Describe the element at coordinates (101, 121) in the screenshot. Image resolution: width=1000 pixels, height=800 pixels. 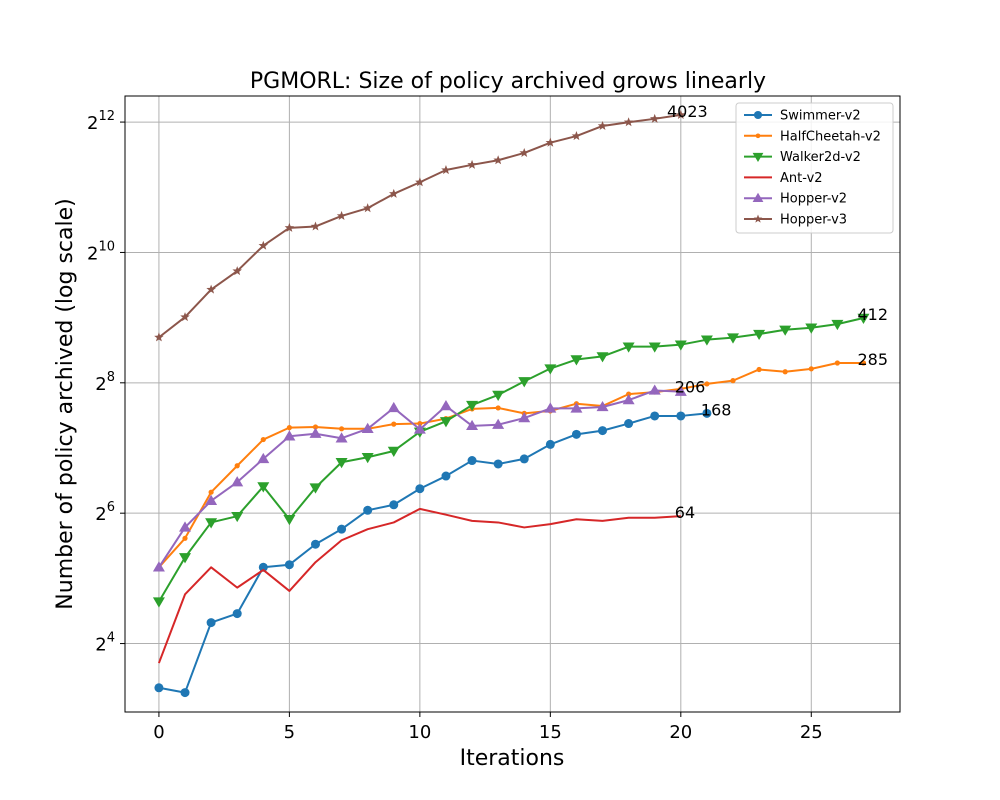
I see `y-tick-label: 212` at that location.